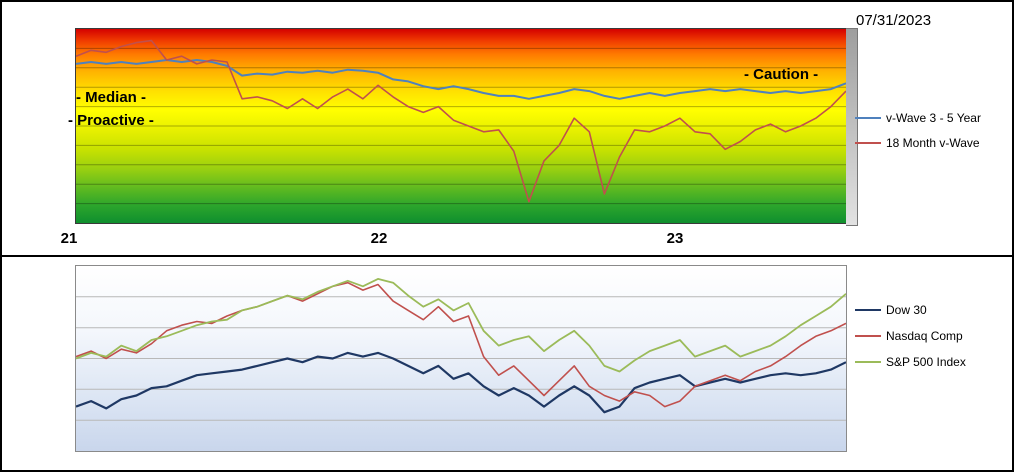  I want to click on annotation-median: - Median -, so click(111, 97).